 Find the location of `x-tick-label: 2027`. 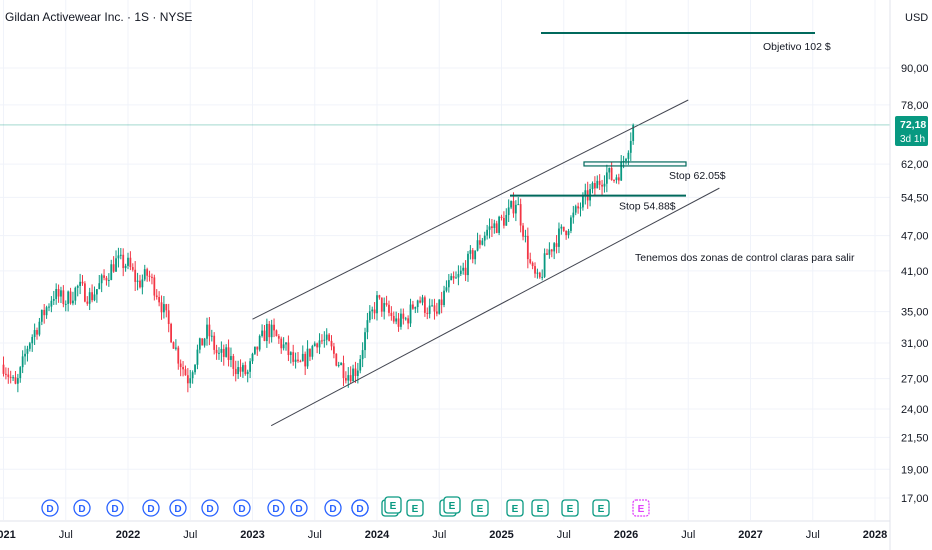

x-tick-label: 2027 is located at coordinates (750, 535).